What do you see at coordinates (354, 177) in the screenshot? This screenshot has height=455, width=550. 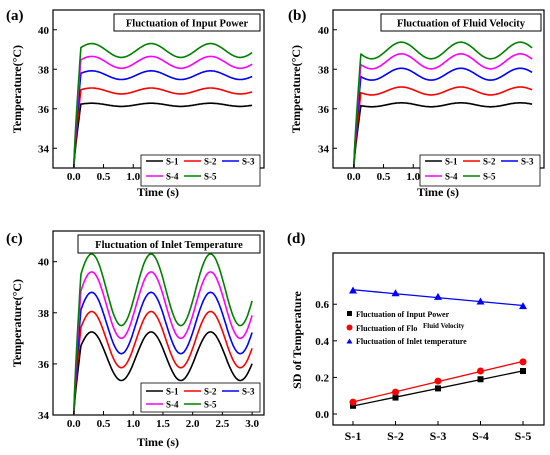 I see `panel-b-x-tick-label: 0.0` at bounding box center [354, 177].